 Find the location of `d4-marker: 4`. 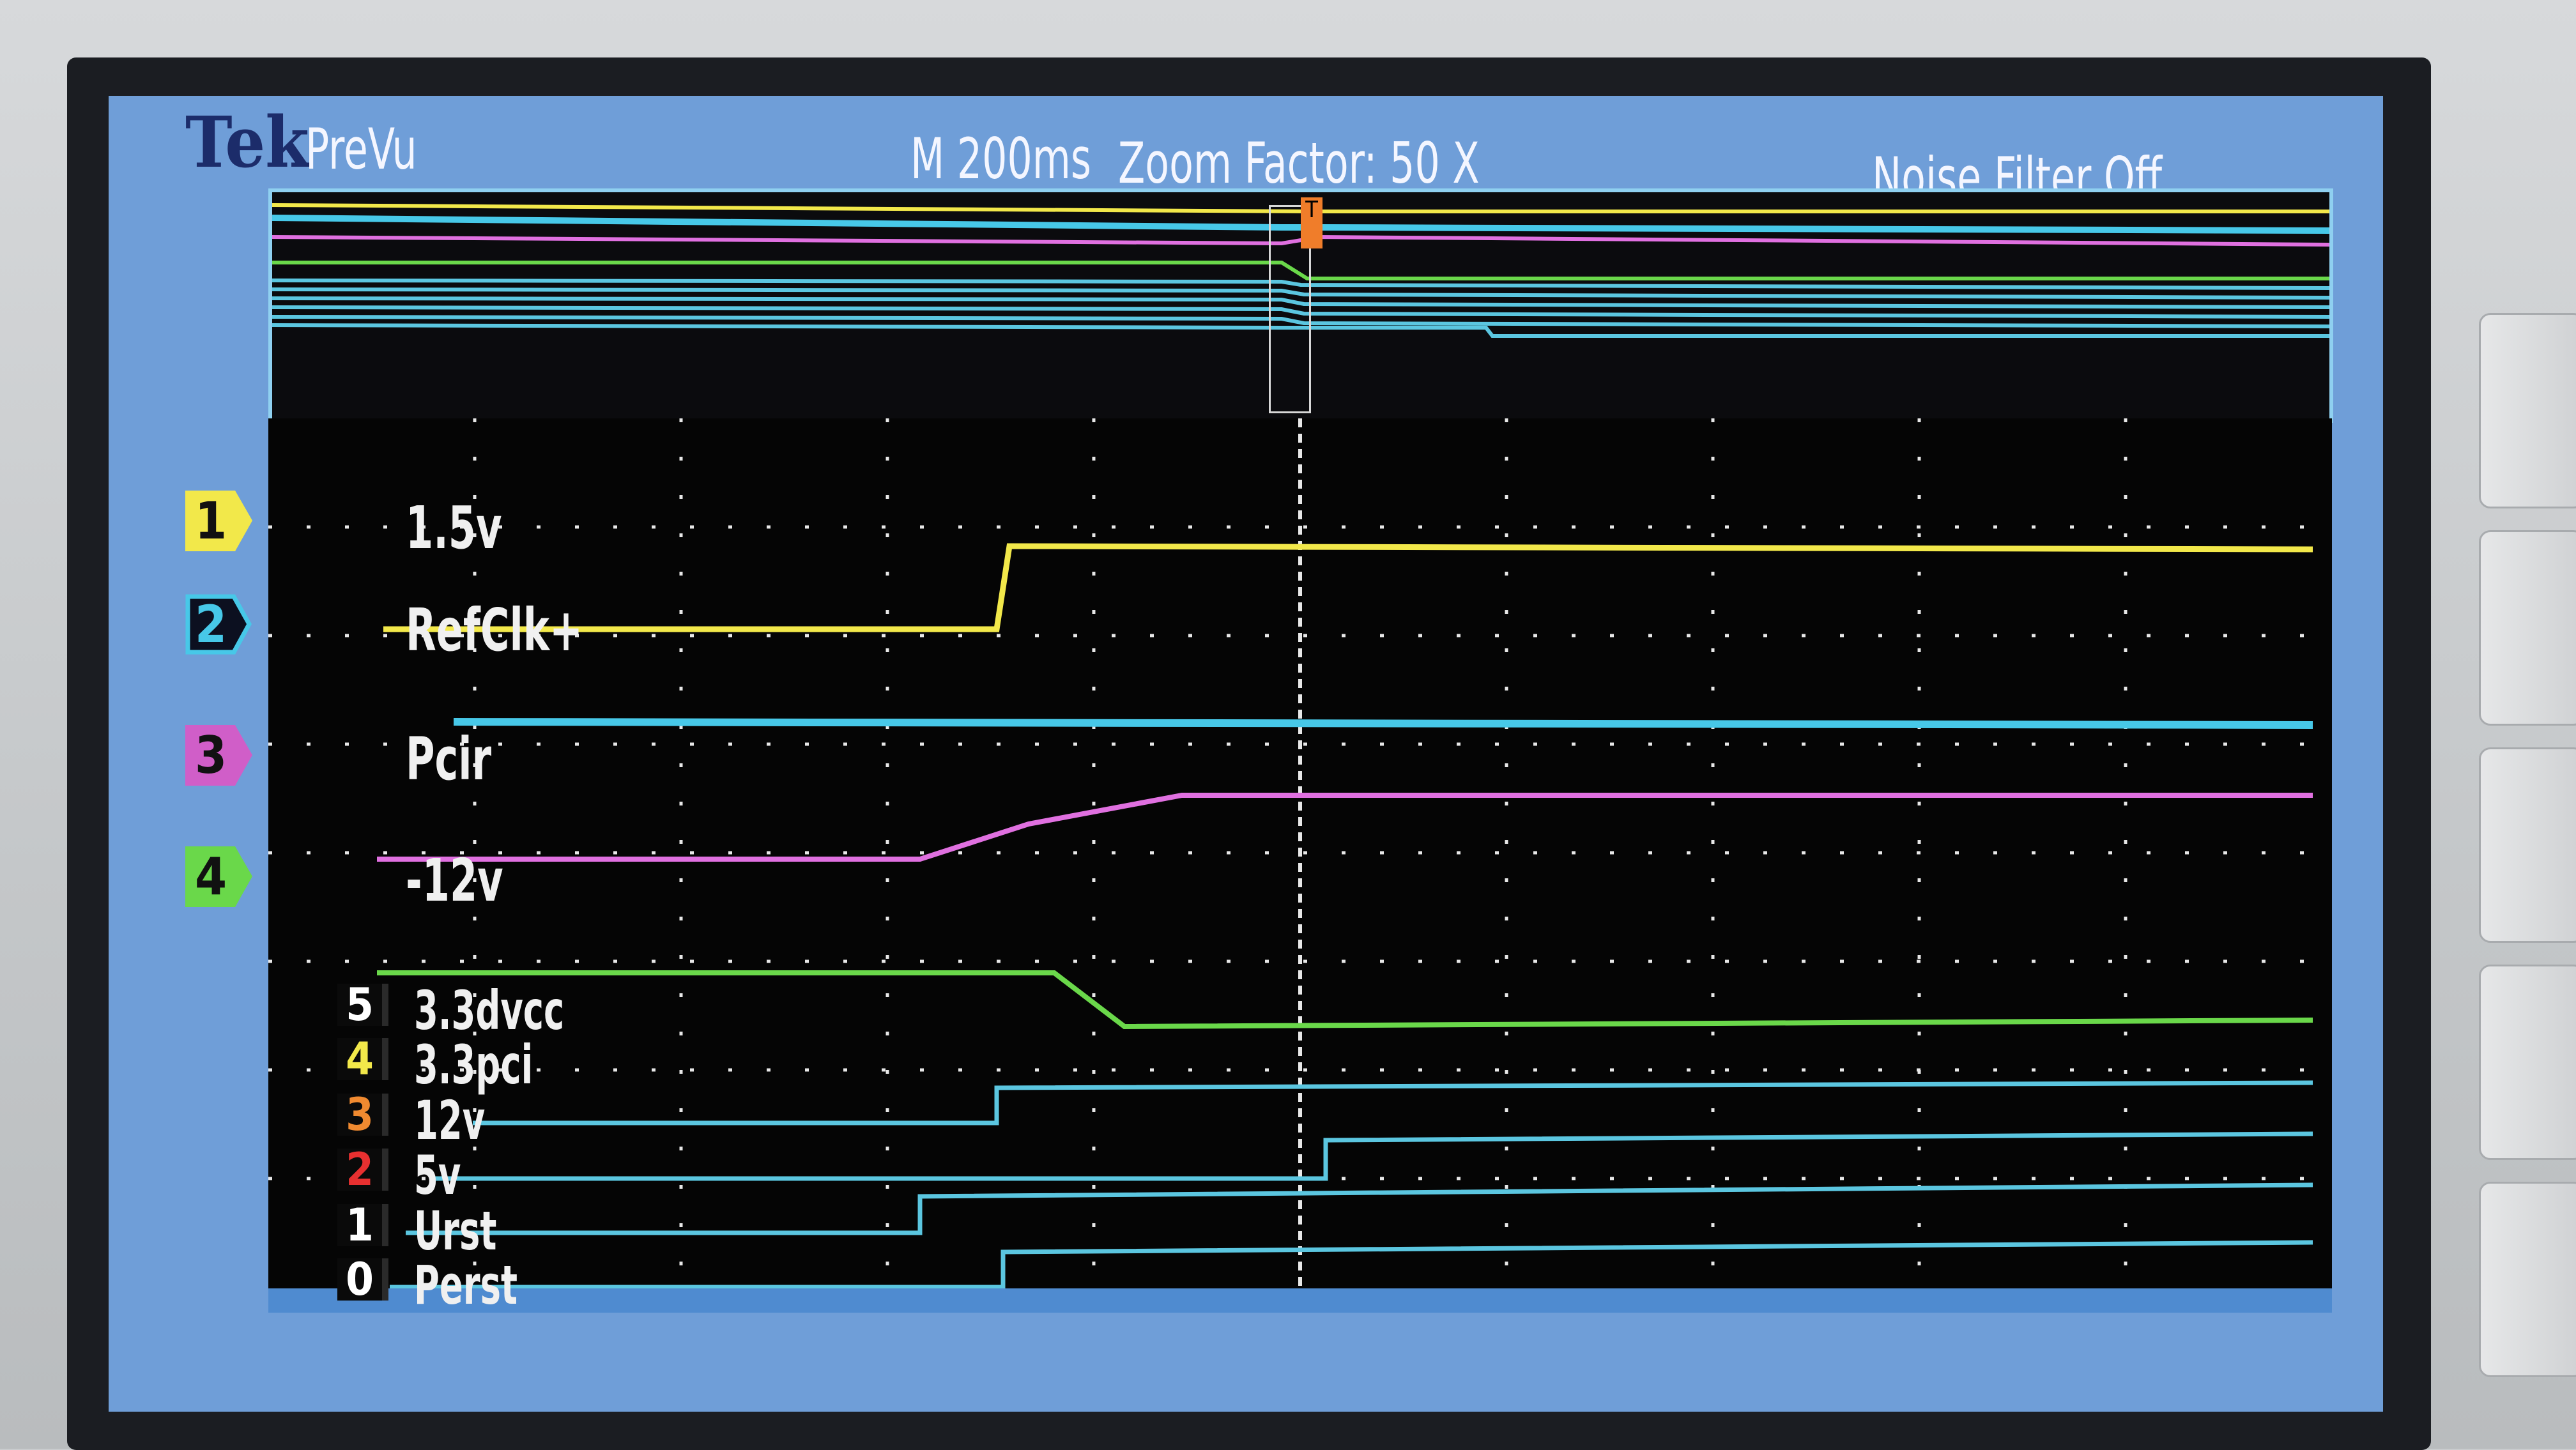

d4-marker: 4 is located at coordinates (362, 1059).